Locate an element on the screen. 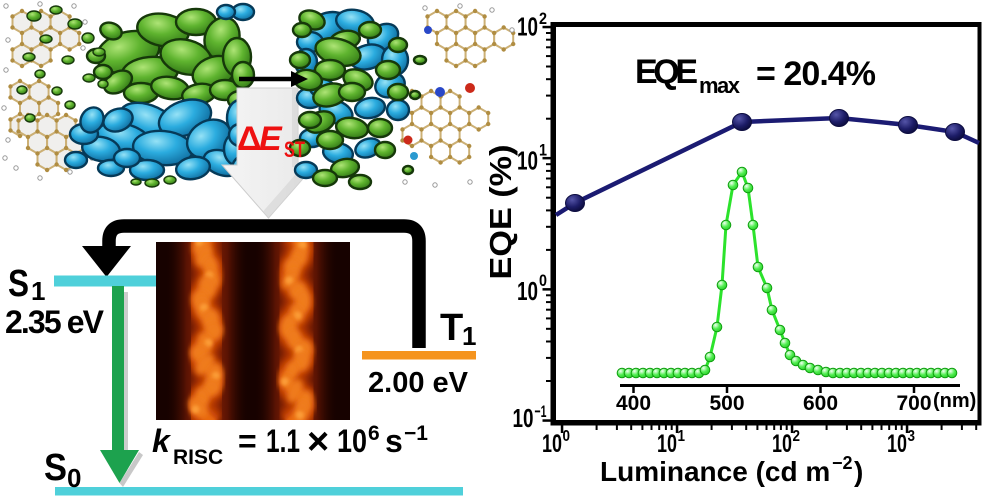 The height and width of the screenshot is (500, 988). svg-text: Δ is located at coordinates (249, 139).